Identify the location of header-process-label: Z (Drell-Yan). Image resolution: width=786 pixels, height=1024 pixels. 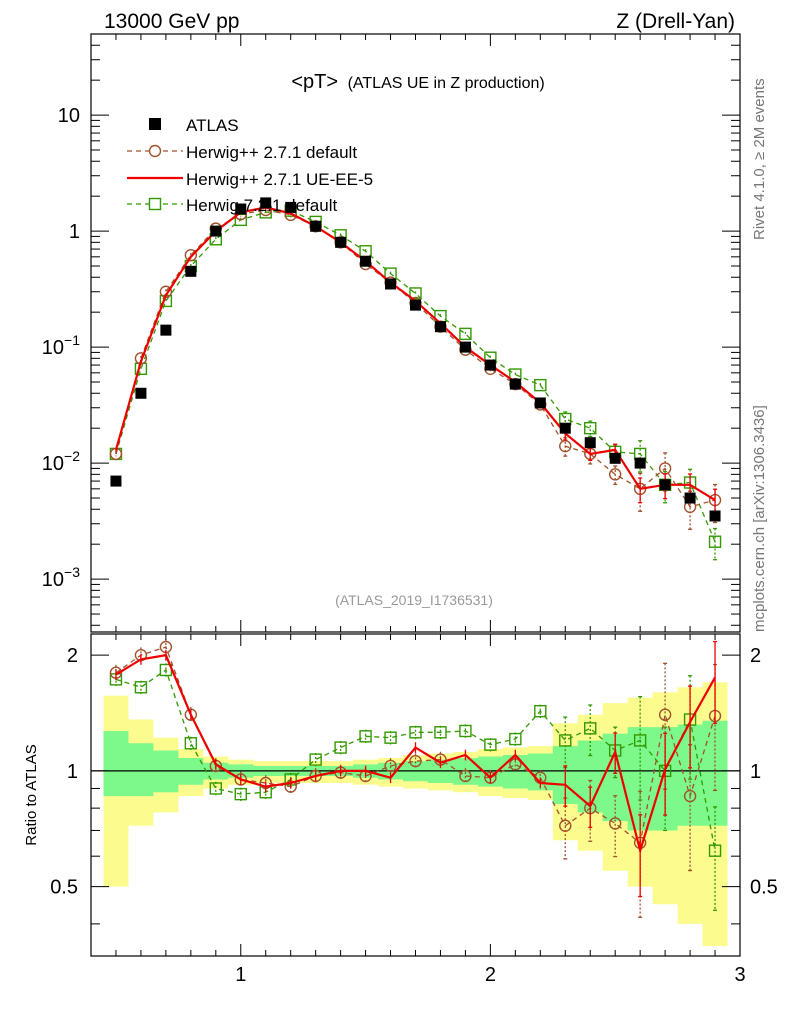
(675, 21).